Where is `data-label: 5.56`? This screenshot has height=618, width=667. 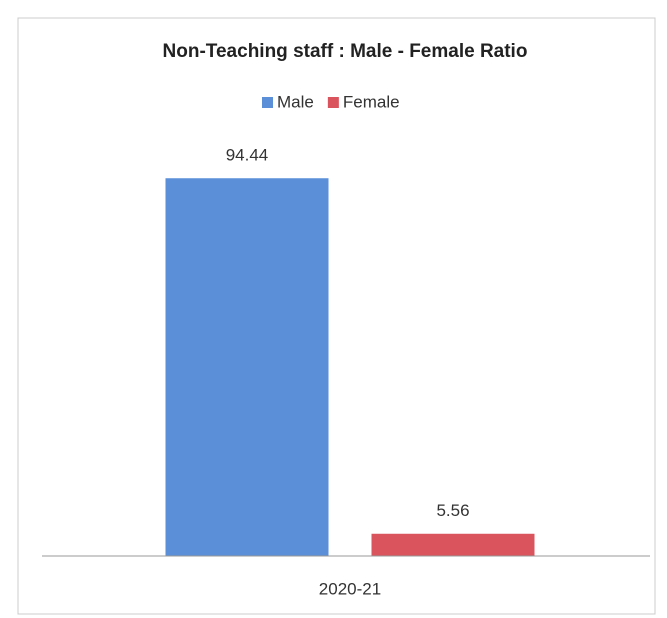
data-label: 5.56 is located at coordinates (452, 510).